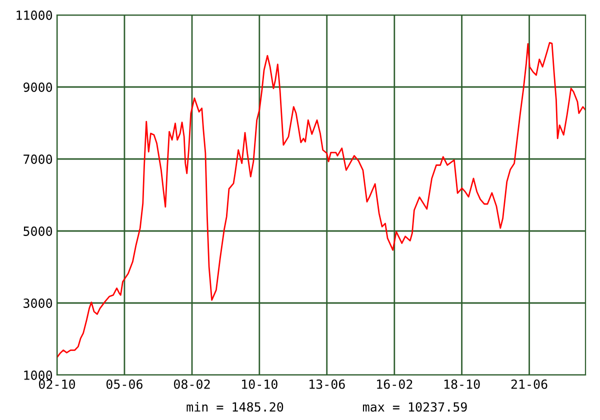 Image resolution: width=600 pixels, height=420 pixels. I want to click on y-tick-label: 1000, so click(38, 375).